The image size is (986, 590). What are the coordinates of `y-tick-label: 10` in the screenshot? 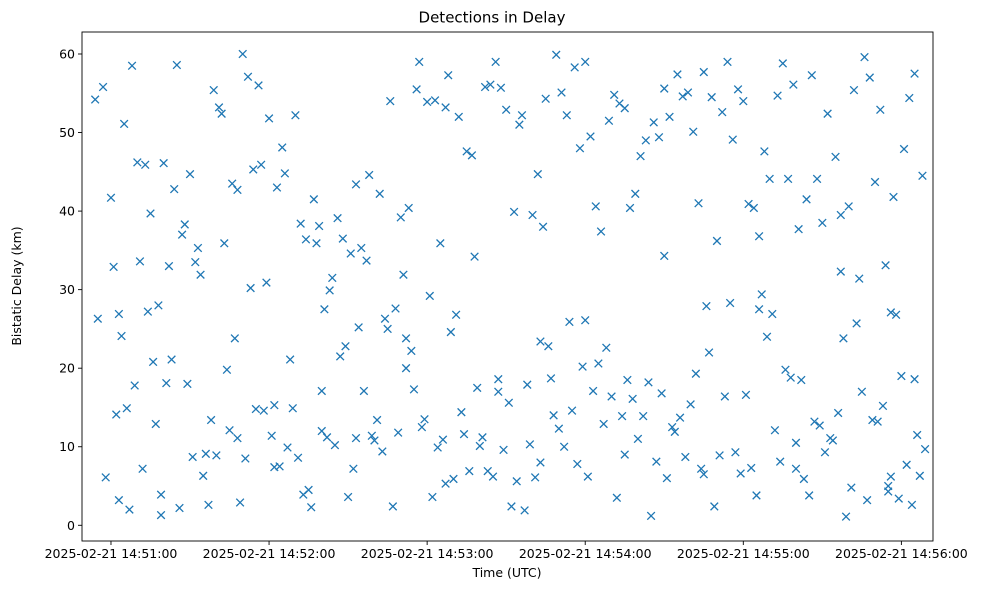 It's located at (67, 446).